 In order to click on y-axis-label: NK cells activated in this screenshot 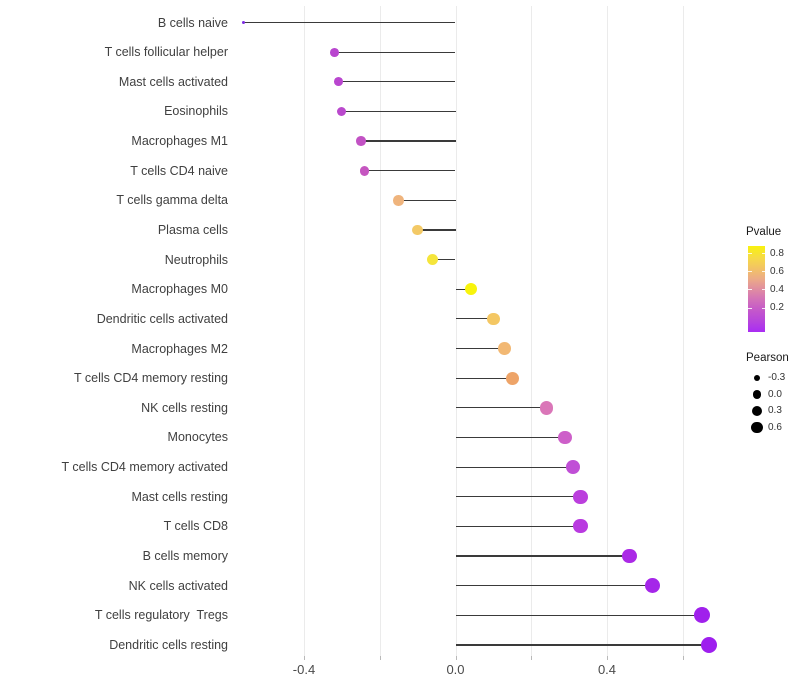, I will do `click(178, 585)`.